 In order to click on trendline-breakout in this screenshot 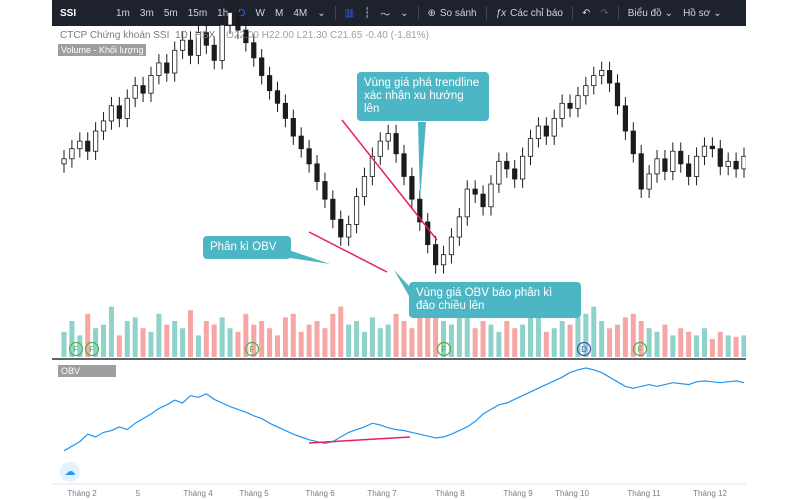, I will do `click(389, 180)`.